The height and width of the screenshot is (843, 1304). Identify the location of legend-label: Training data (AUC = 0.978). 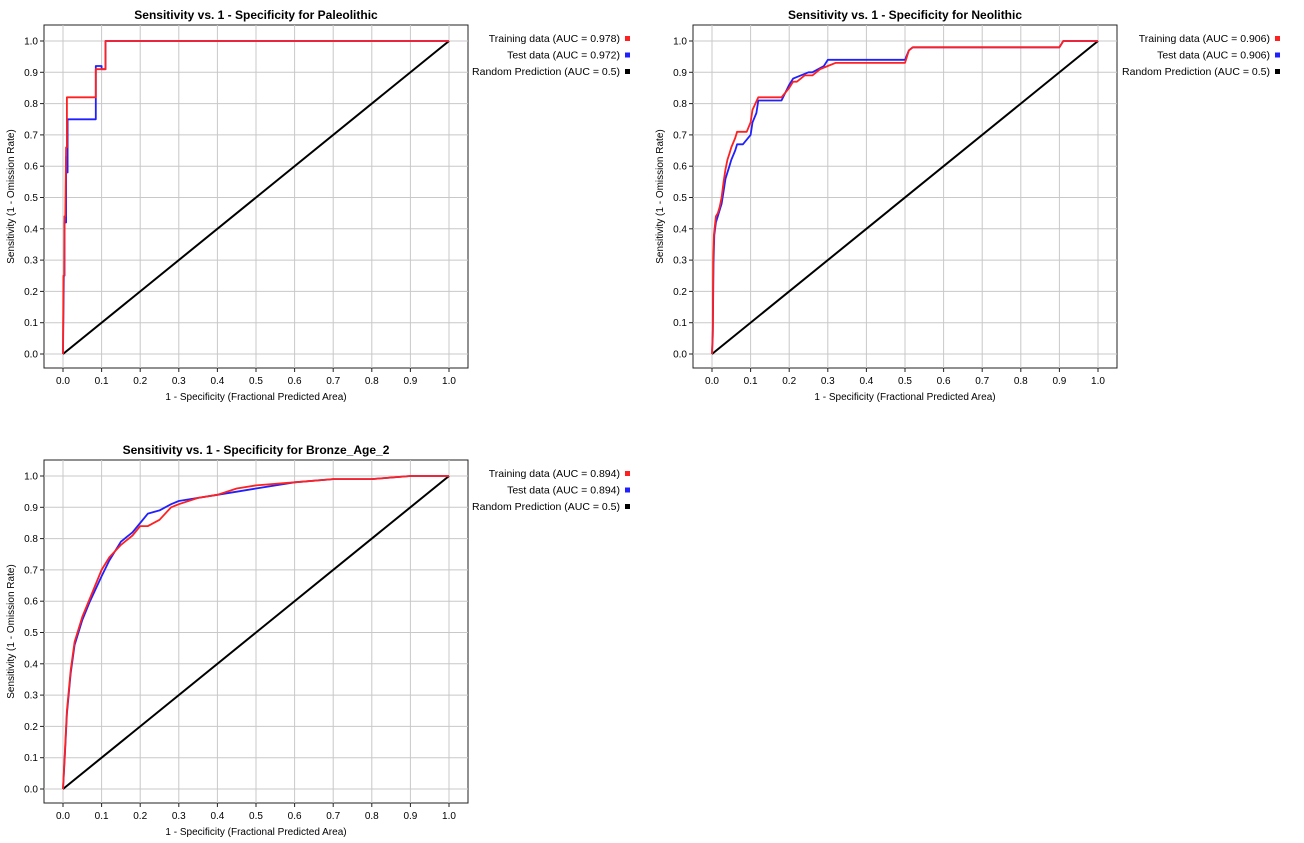
(554, 39).